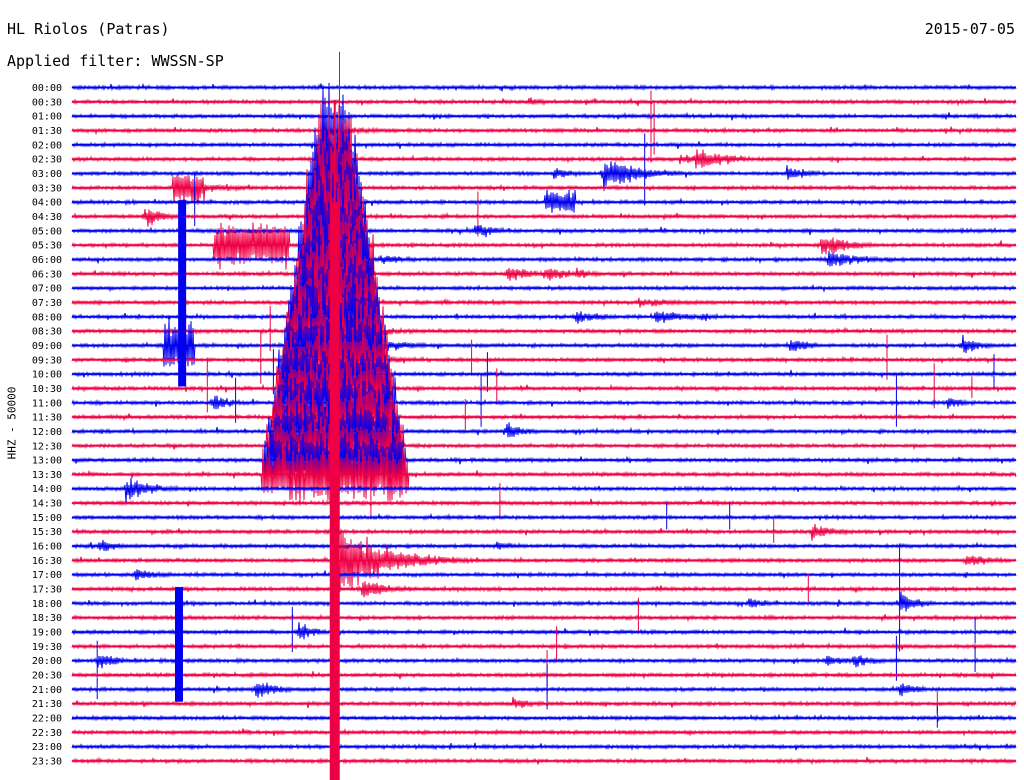  I want to click on tick-label: 09:00, so click(47, 346).